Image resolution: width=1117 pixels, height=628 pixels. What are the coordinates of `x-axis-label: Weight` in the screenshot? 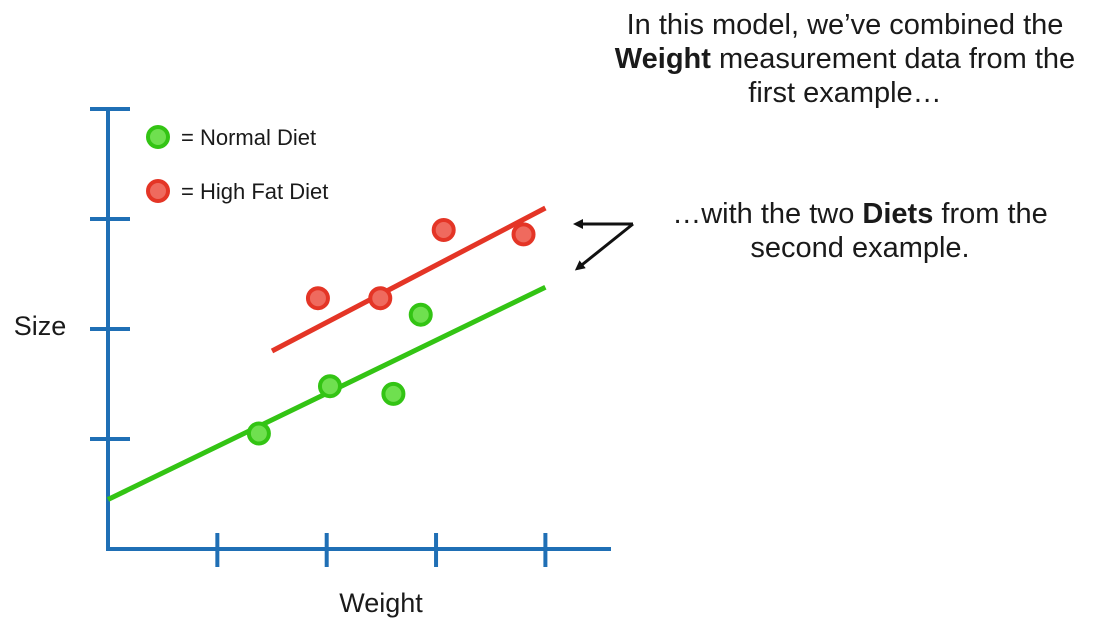 It's located at (381, 603).